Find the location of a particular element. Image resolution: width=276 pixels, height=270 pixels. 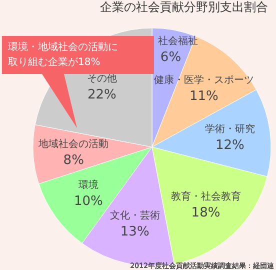

slice-label: 環境 is located at coordinates (88, 185).